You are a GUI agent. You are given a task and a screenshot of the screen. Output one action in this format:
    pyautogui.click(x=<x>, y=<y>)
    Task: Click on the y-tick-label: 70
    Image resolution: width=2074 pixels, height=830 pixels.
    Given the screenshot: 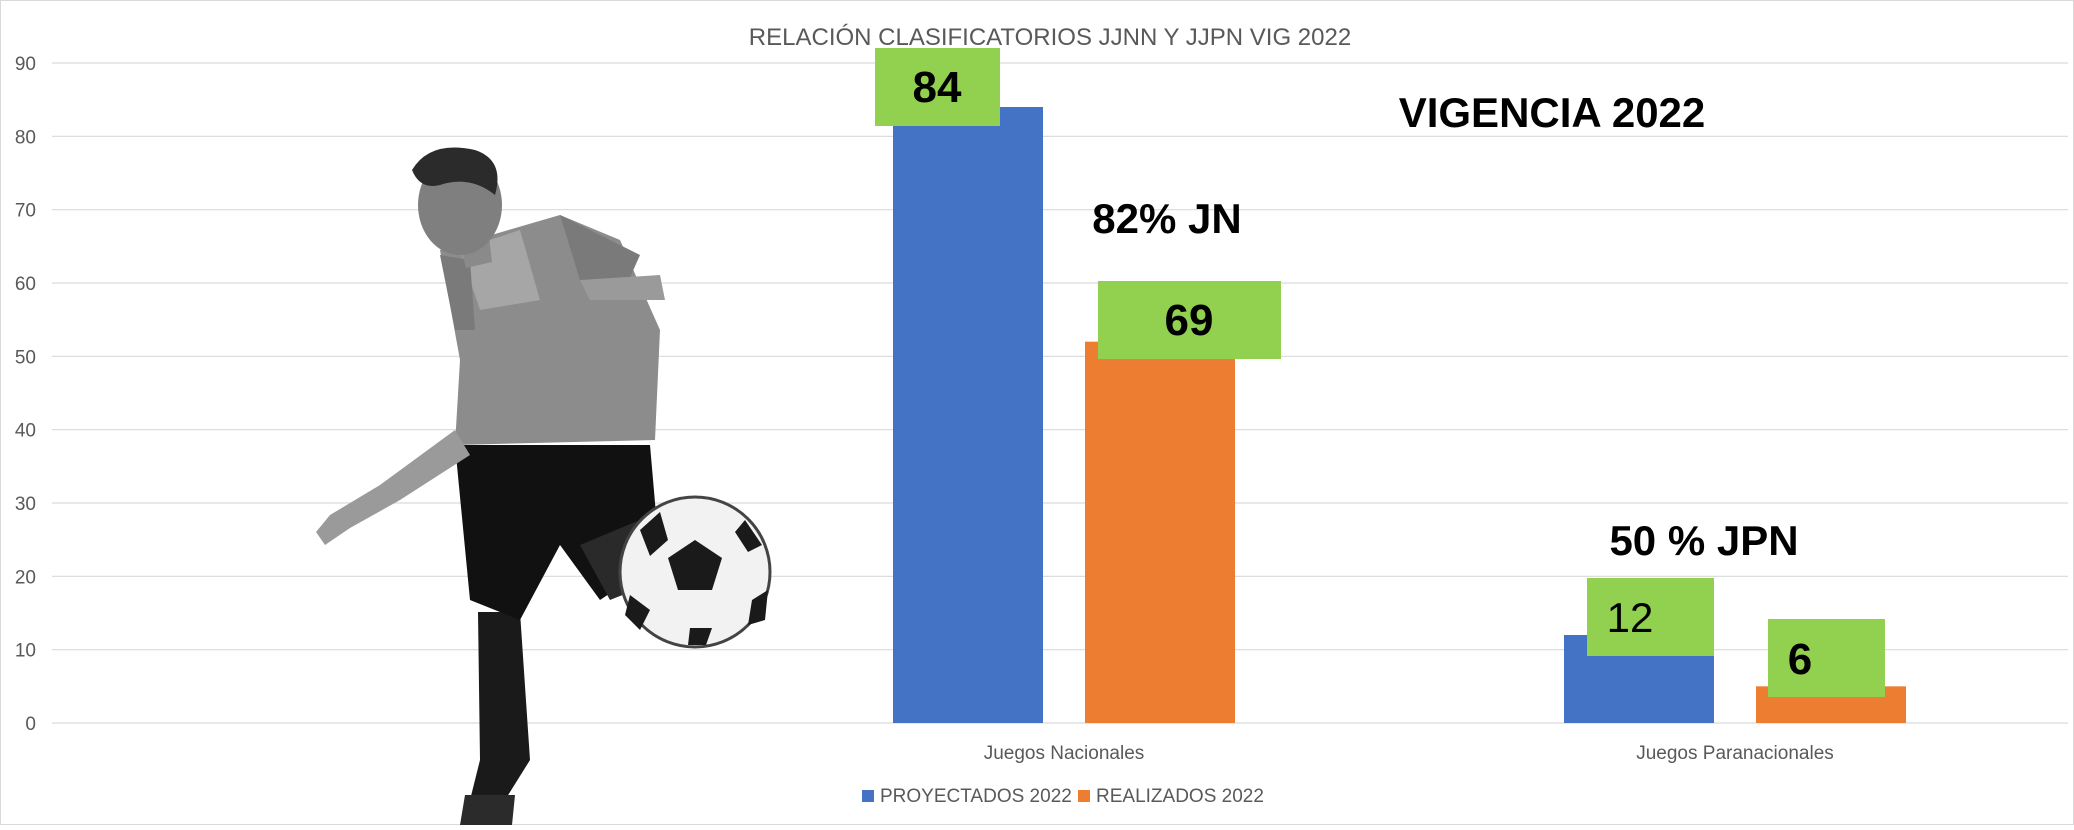 What is the action you would take?
    pyautogui.click(x=25, y=211)
    